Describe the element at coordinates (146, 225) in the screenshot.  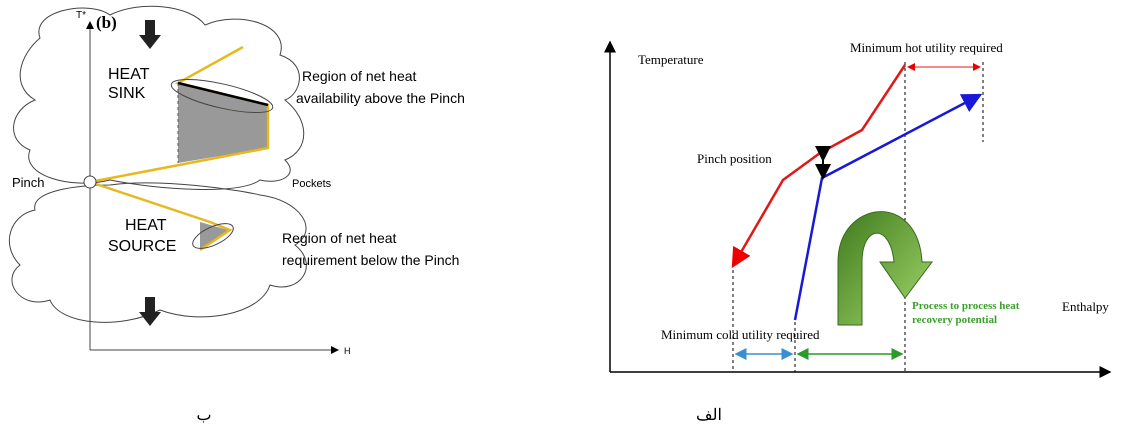
I see `heat-source: HEAT` at that location.